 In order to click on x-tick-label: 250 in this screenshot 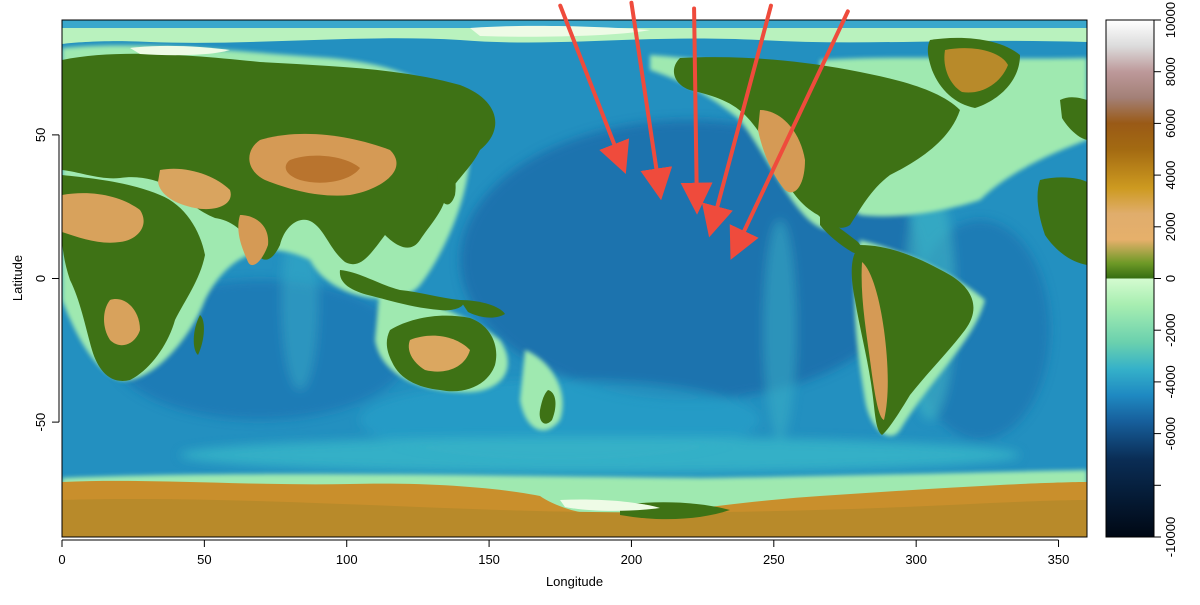, I will do `click(774, 559)`.